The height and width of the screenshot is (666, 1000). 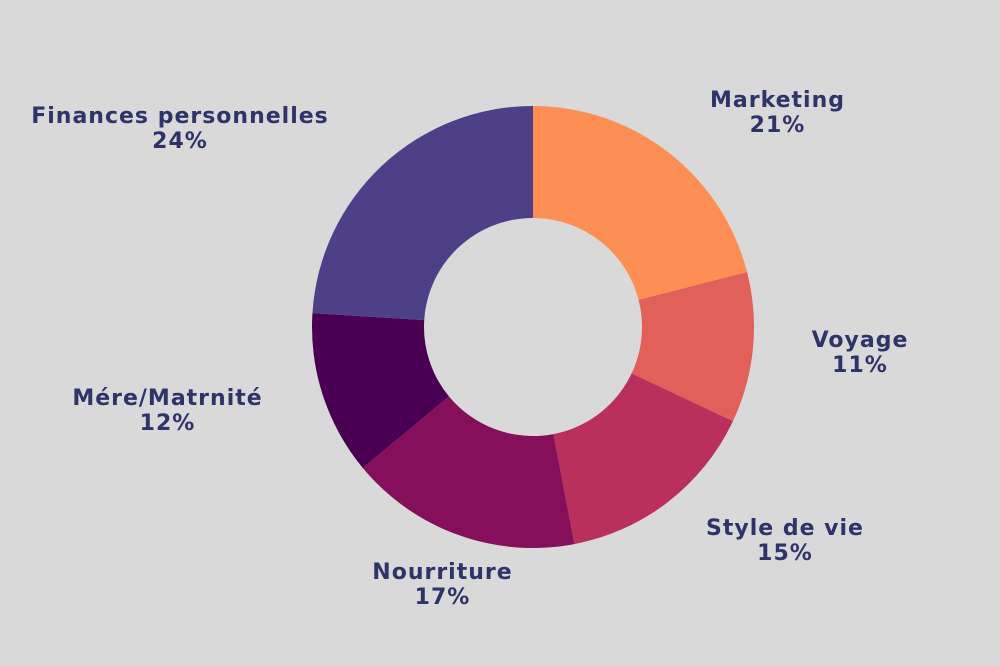 What do you see at coordinates (640, 203) in the screenshot?
I see `slice-marketing` at bounding box center [640, 203].